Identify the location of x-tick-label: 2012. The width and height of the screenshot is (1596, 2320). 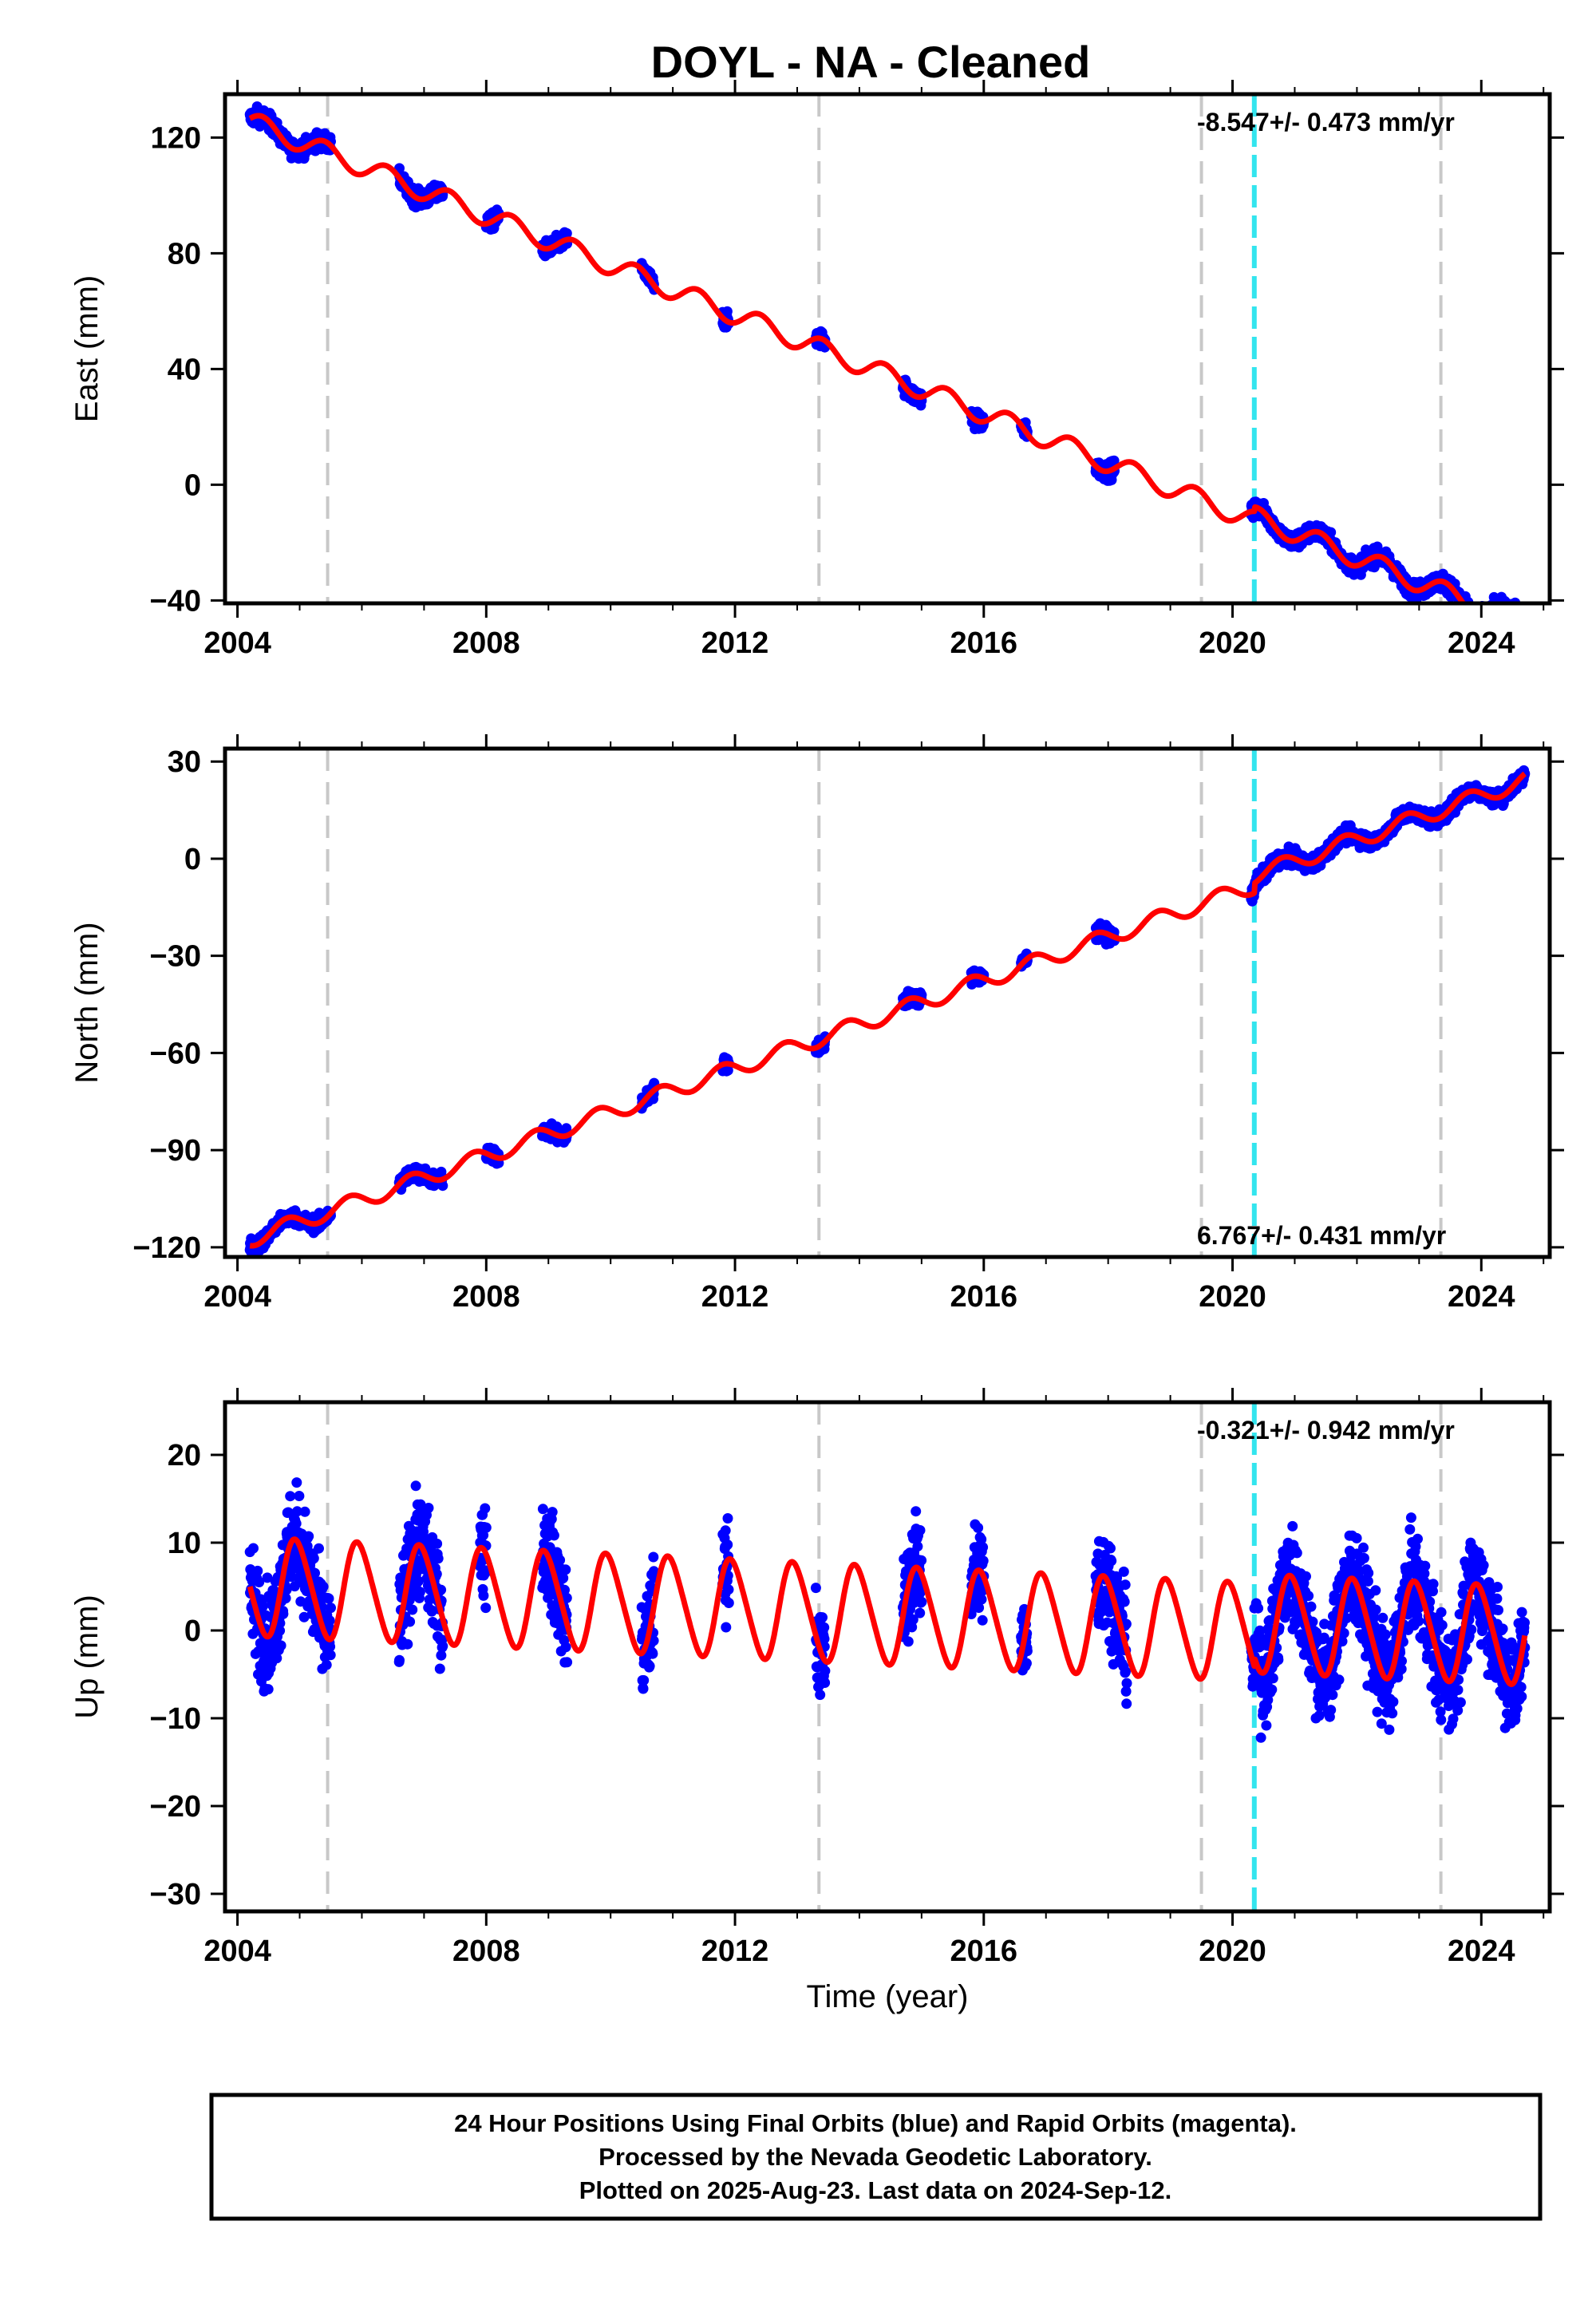
(735, 1297).